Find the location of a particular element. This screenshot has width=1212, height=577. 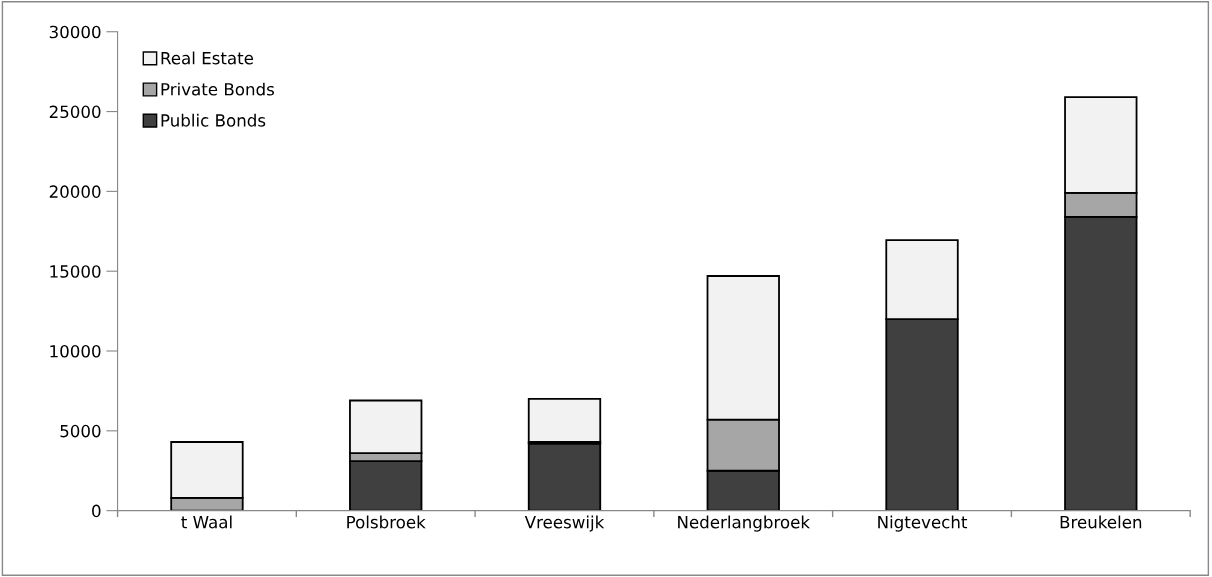

y-tick-label: 5000 is located at coordinates (80, 431).